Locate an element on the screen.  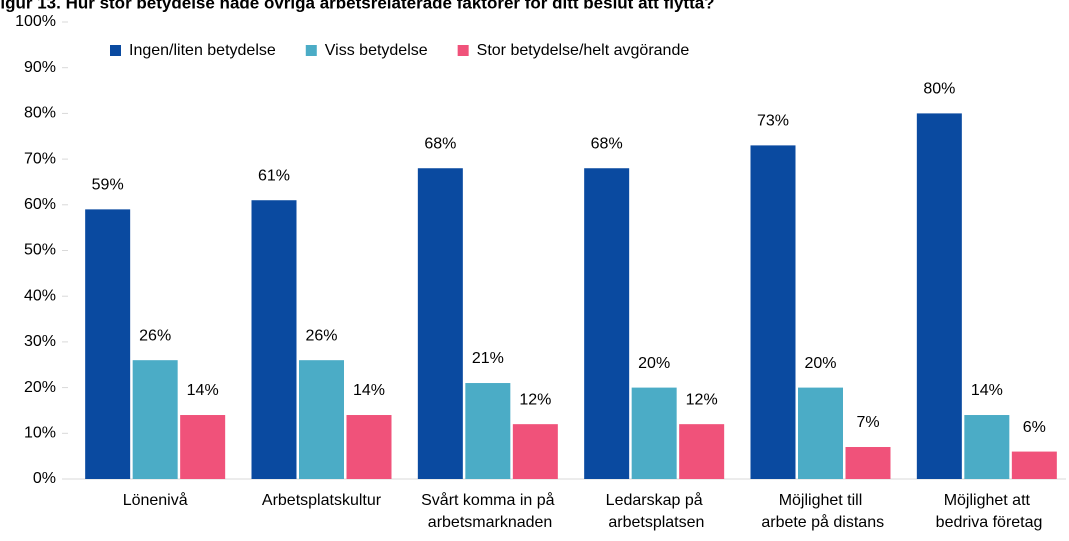
data-label: 21% is located at coordinates (488, 358).